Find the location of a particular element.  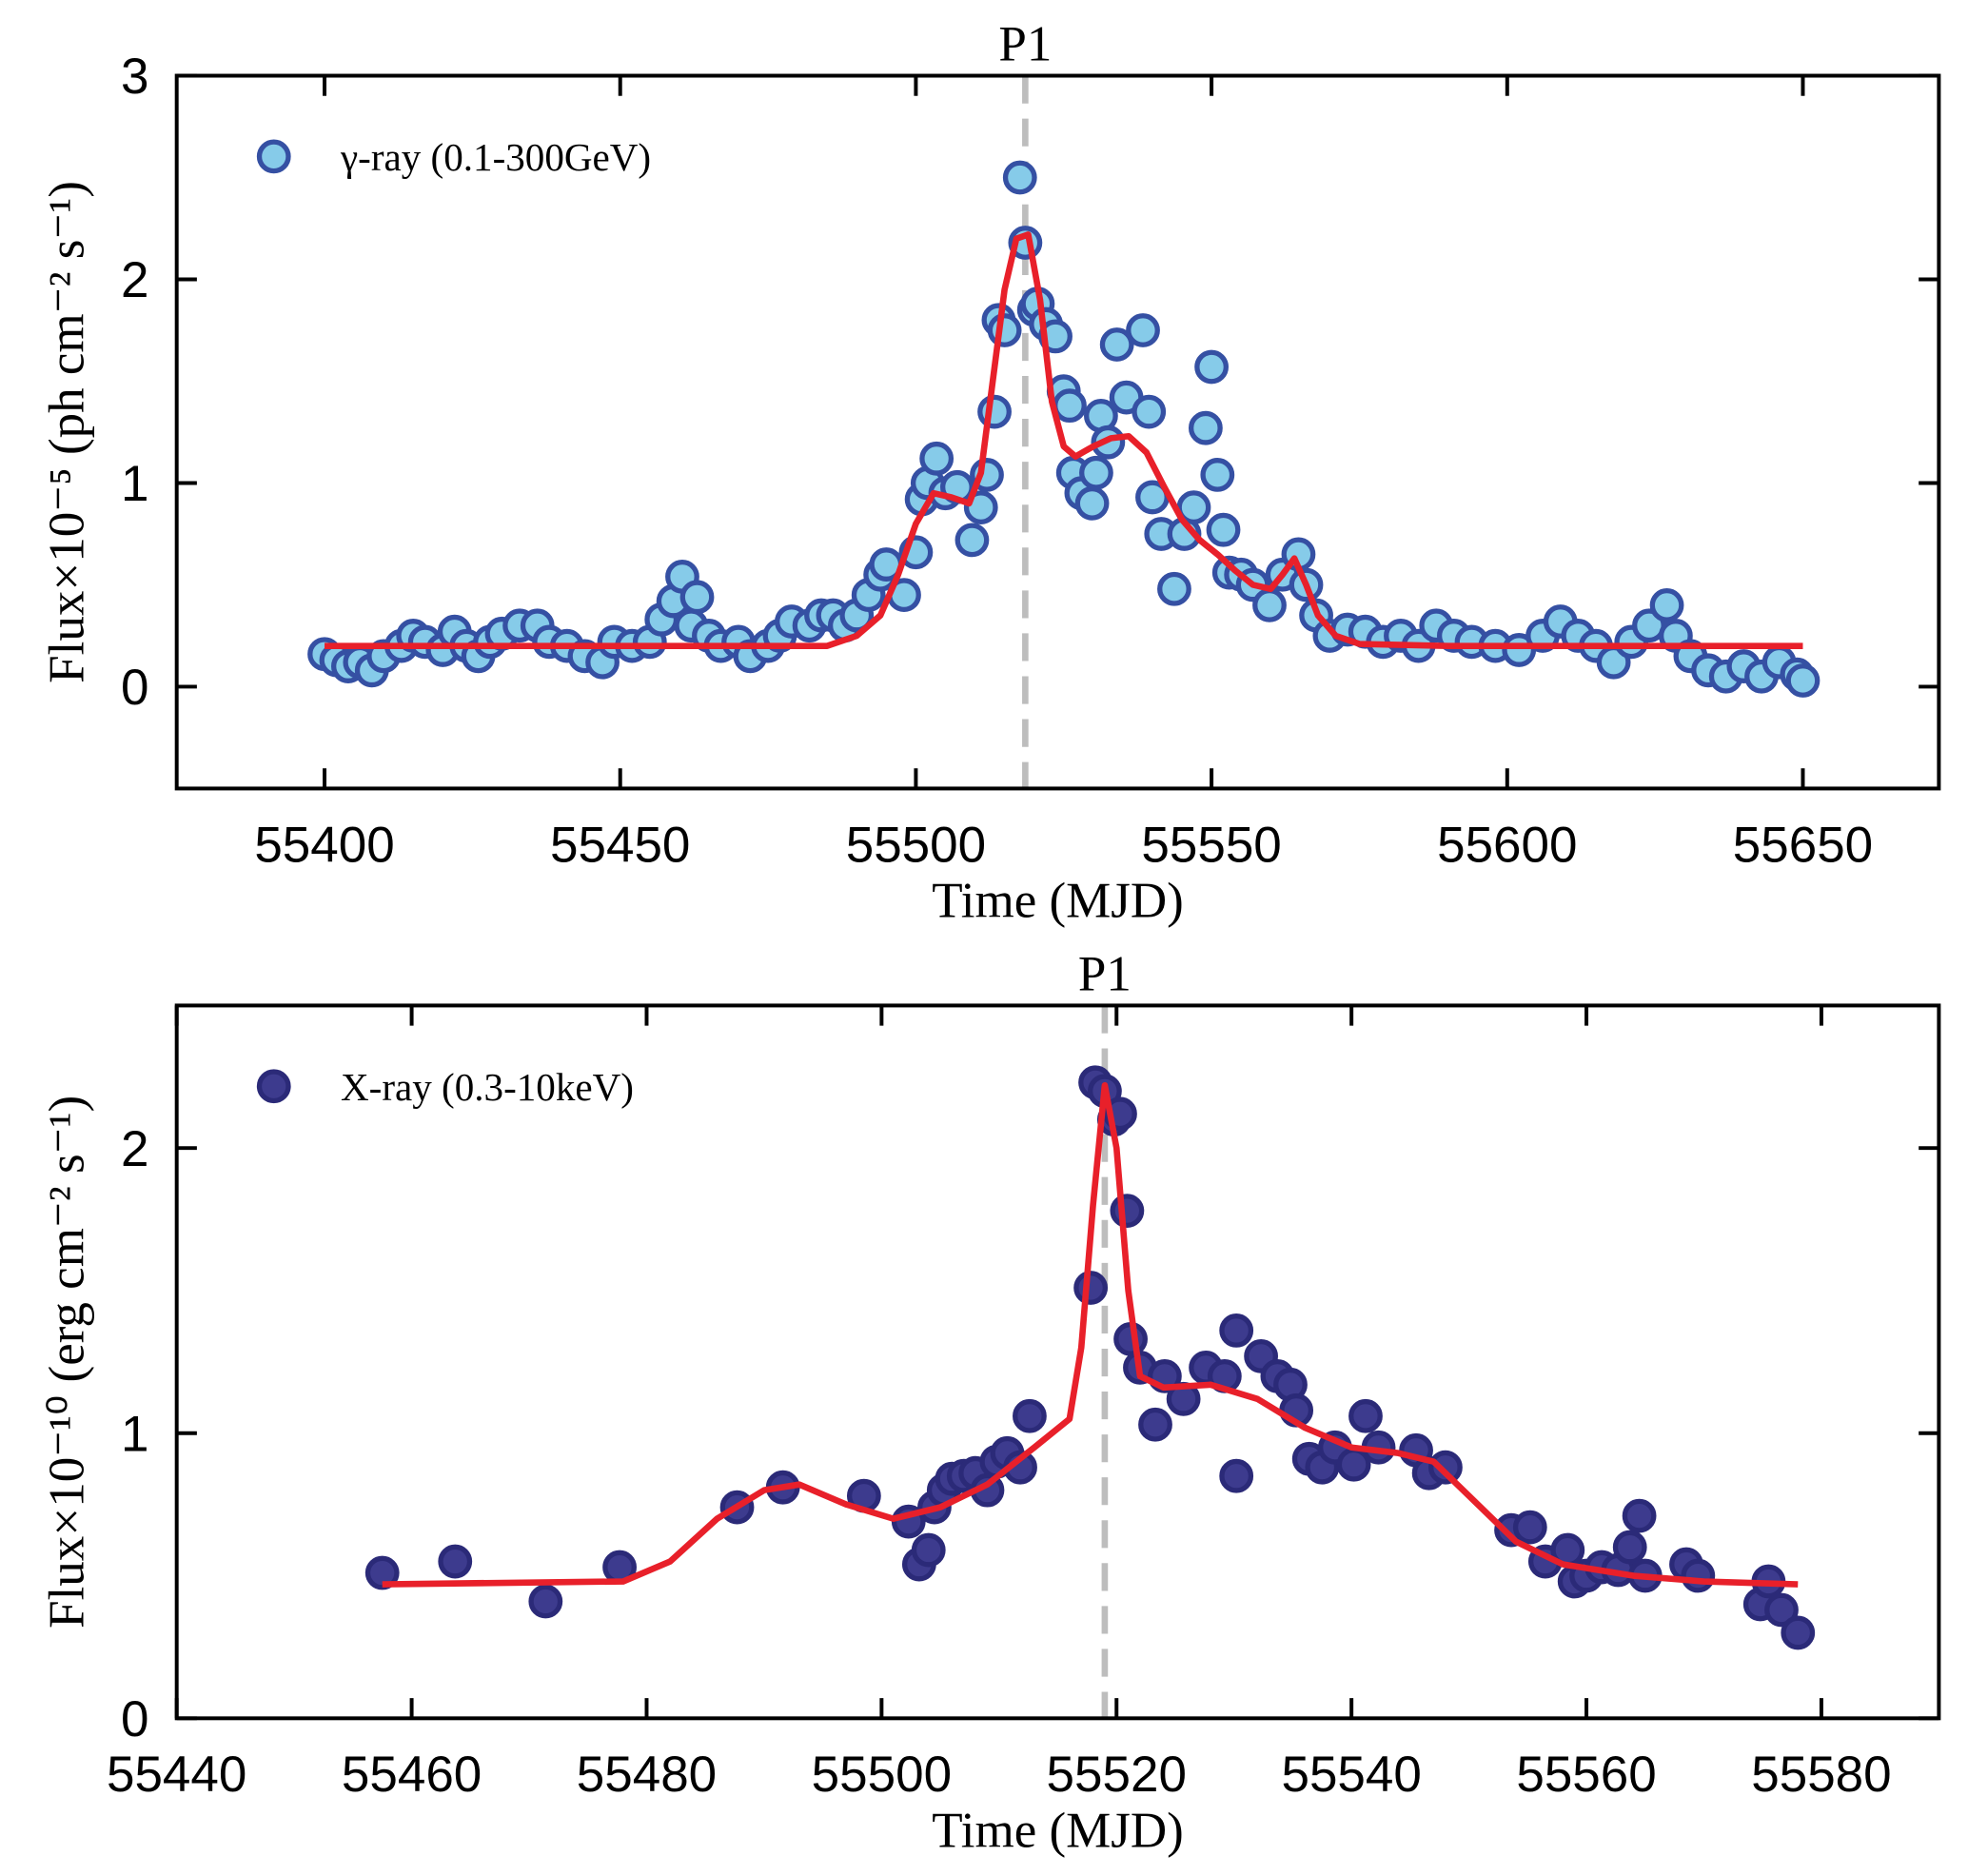

y-axis-label: Flux×10⁻¹⁰ (erg cm⁻² s⁻¹) is located at coordinates (67, 1362).